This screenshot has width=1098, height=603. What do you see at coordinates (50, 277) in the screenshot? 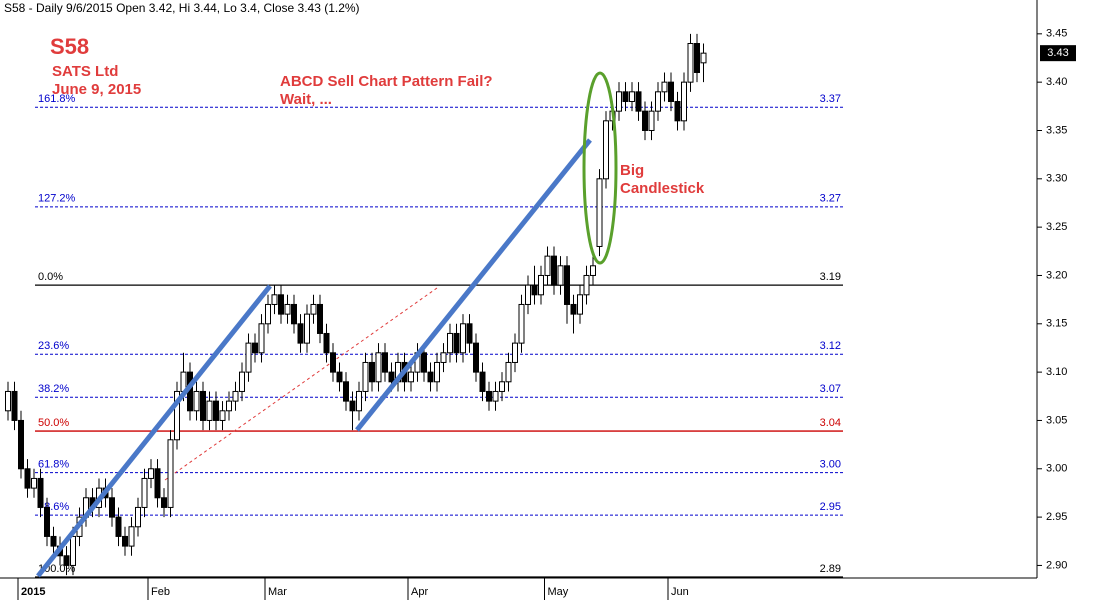
I see `level-label: 0.0%` at bounding box center [50, 277].